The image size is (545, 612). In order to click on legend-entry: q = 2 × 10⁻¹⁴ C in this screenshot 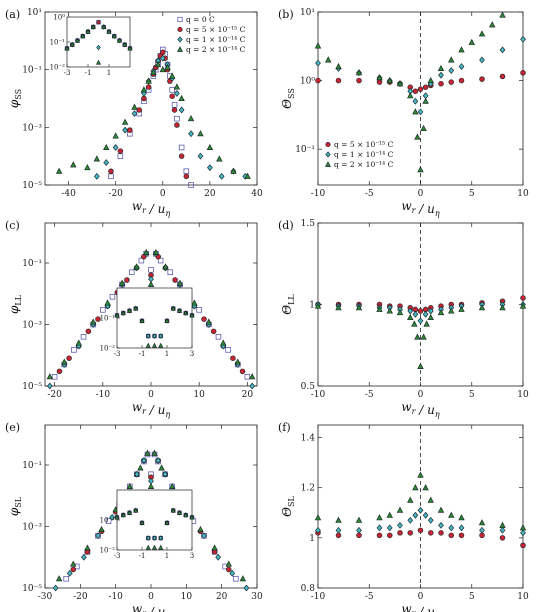, I will do `click(216, 49)`.